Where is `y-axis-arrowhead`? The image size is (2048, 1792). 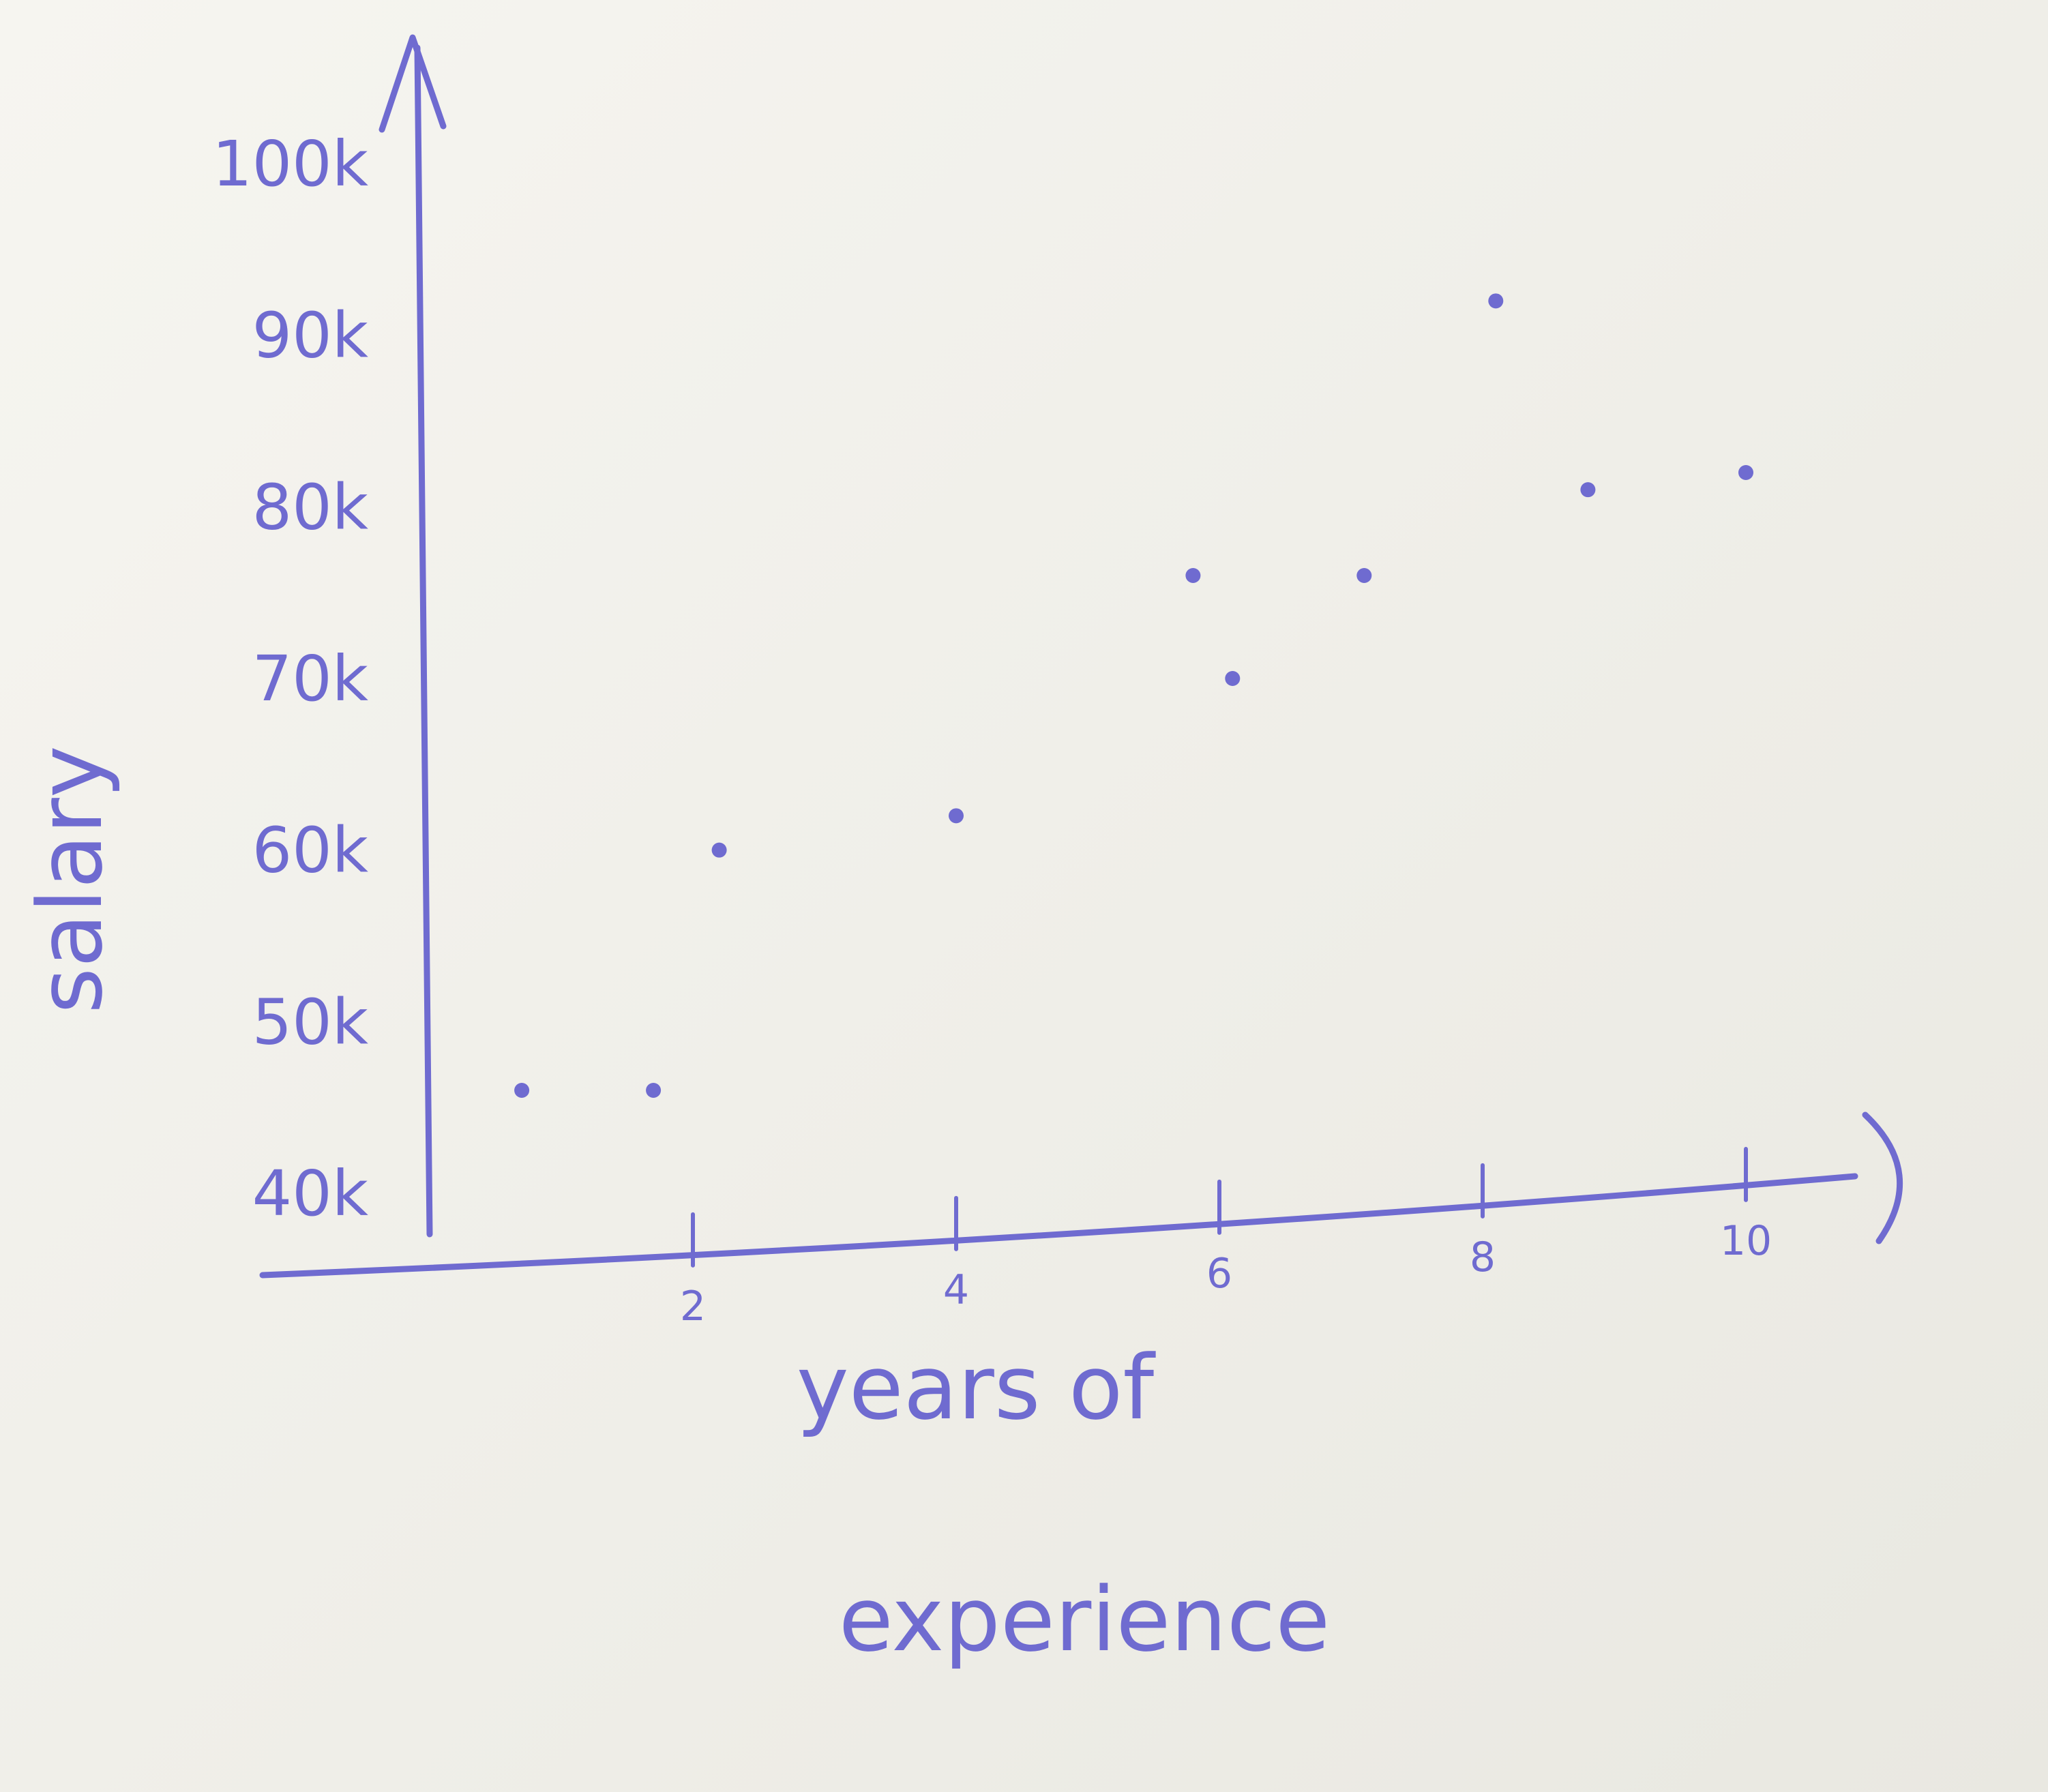
y-axis-arrowhead is located at coordinates (413, 83).